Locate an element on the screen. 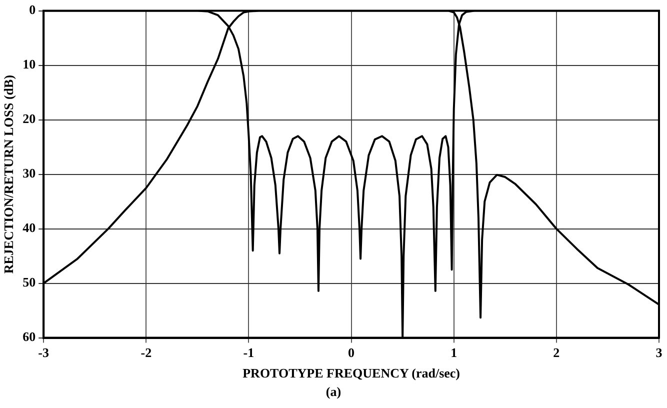 This screenshot has width=667, height=408. text: (a) is located at coordinates (333, 392).